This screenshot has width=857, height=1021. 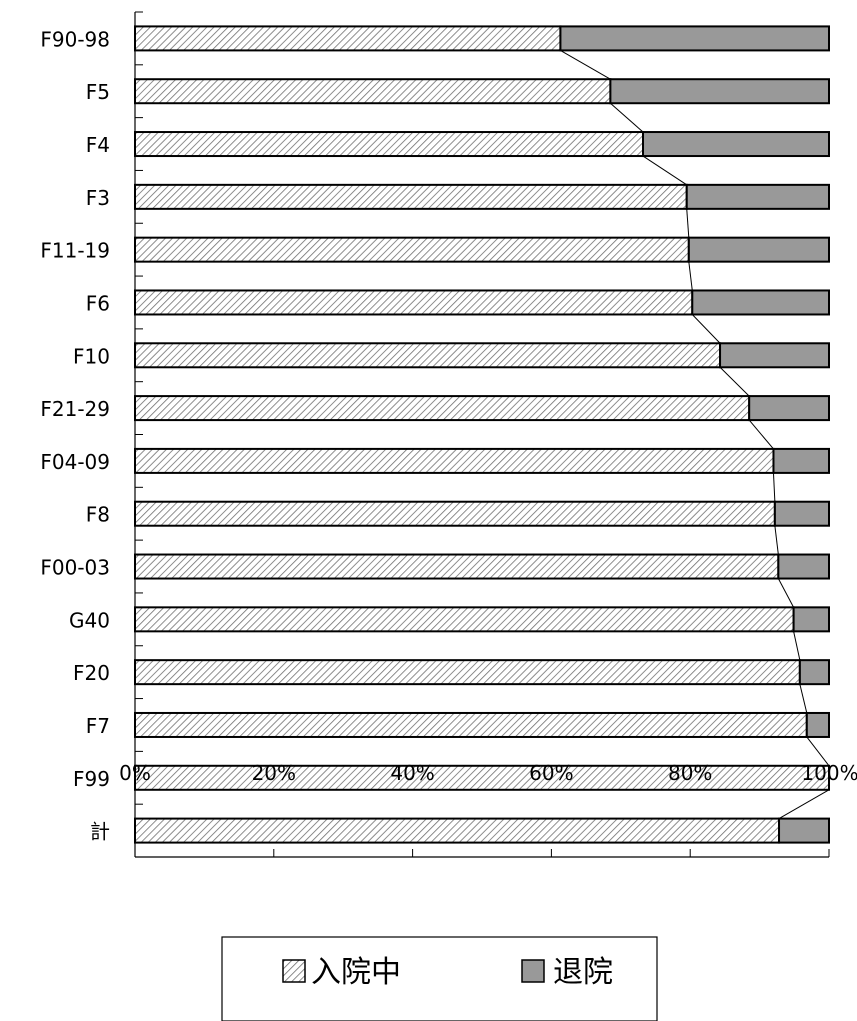 I want to click on category-label: F4, so click(x=98, y=145).